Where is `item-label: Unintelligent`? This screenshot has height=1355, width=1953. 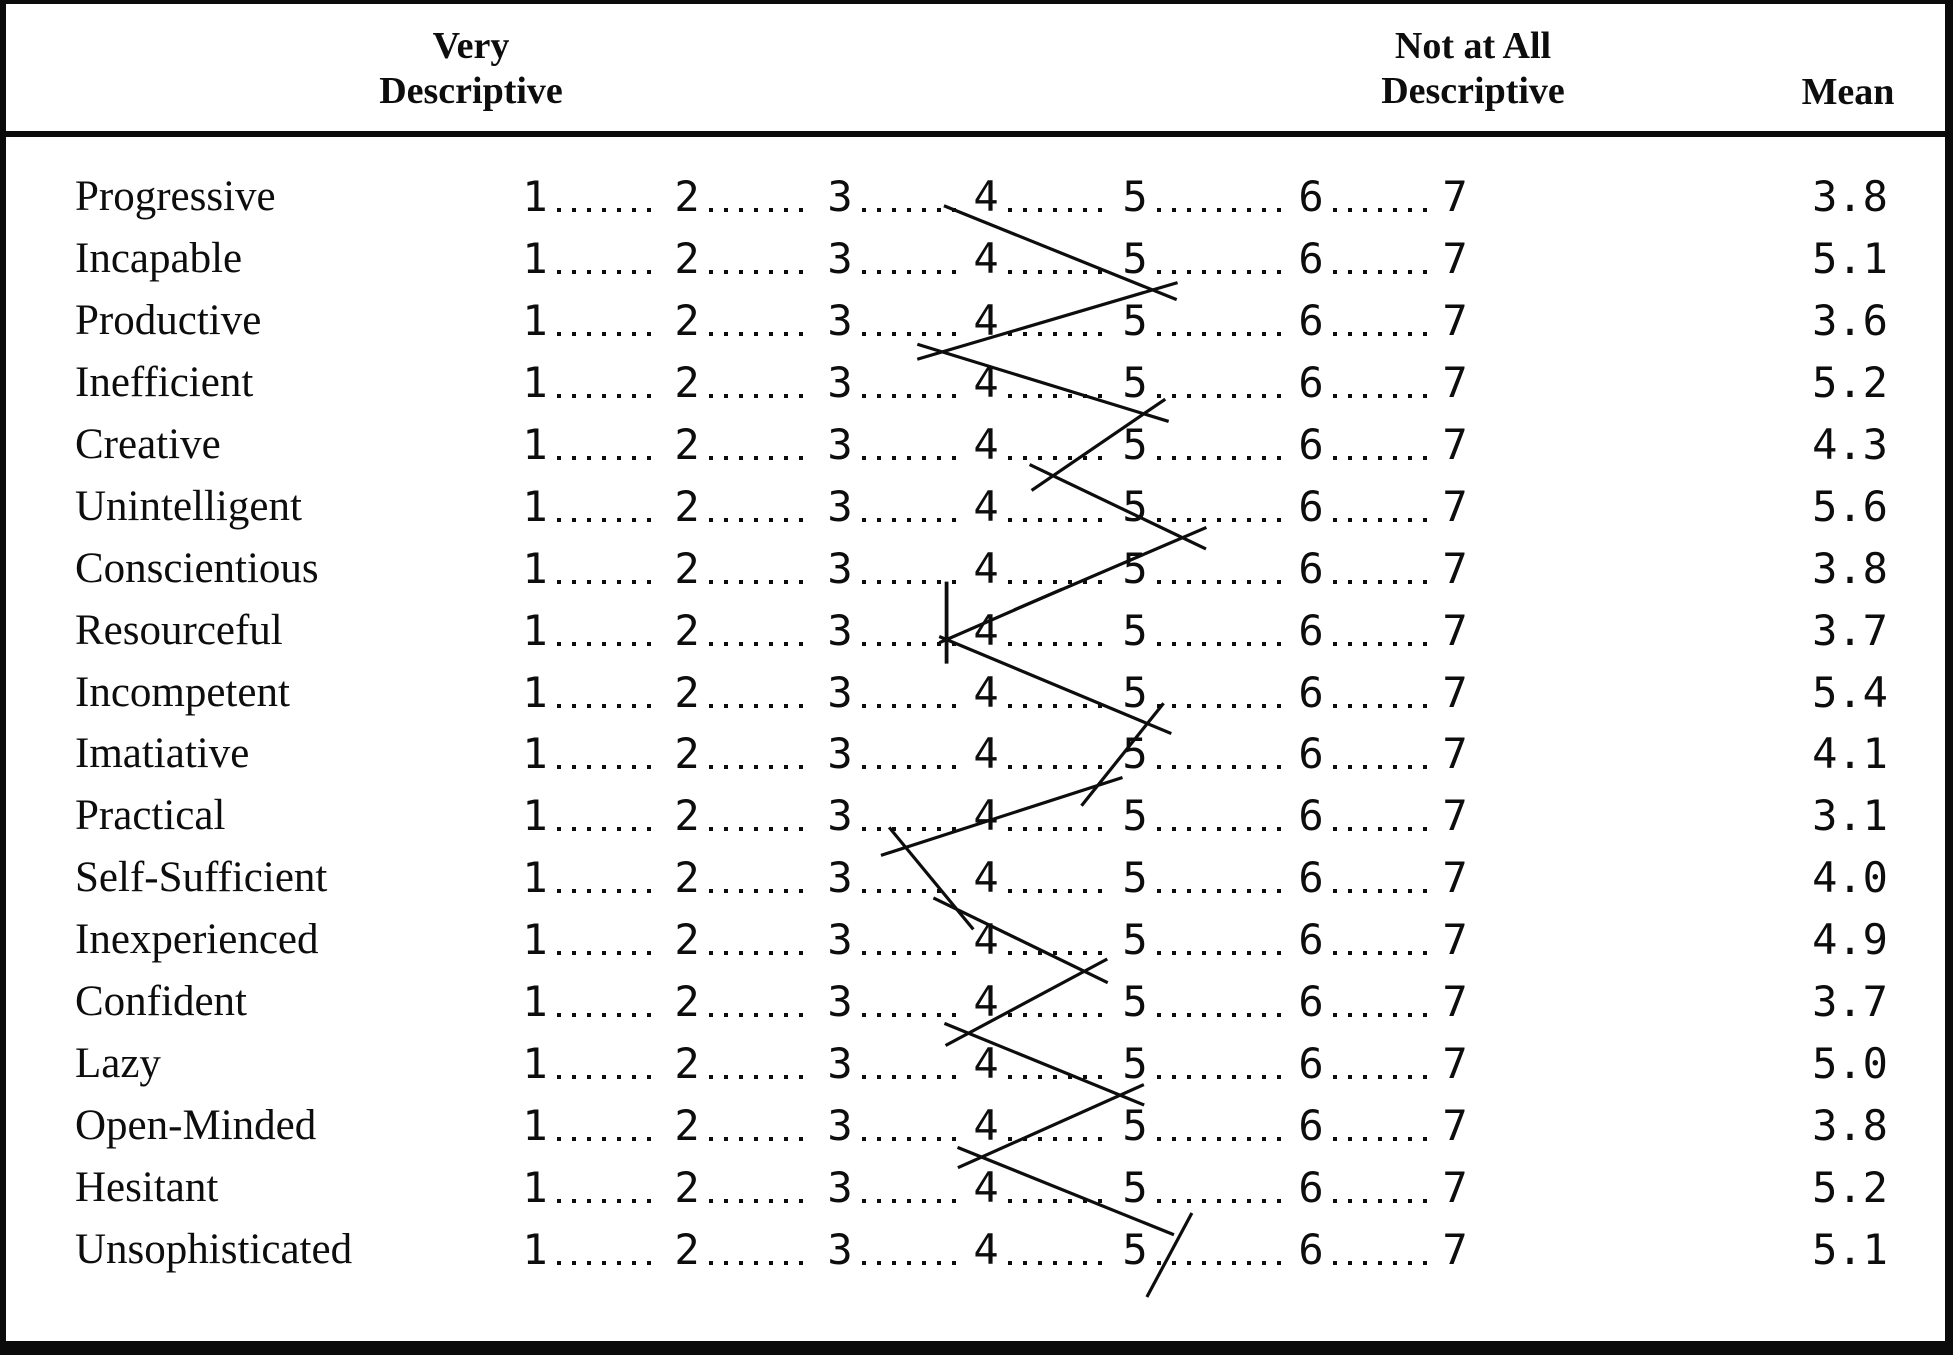
item-label: Unintelligent is located at coordinates (188, 506).